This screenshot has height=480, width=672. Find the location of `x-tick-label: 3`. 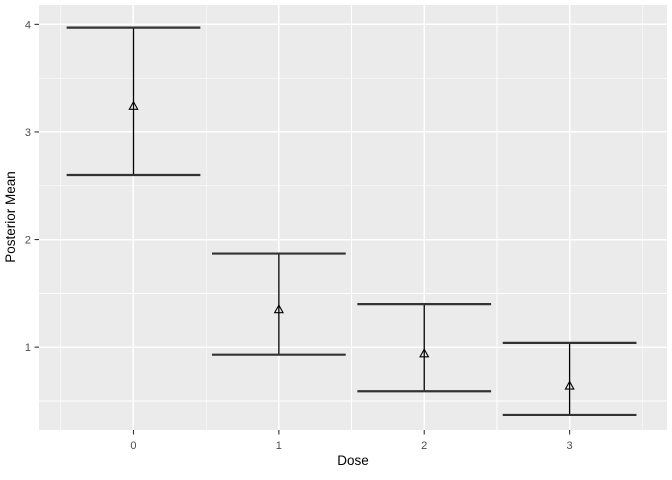

x-tick-label: 3 is located at coordinates (570, 446).